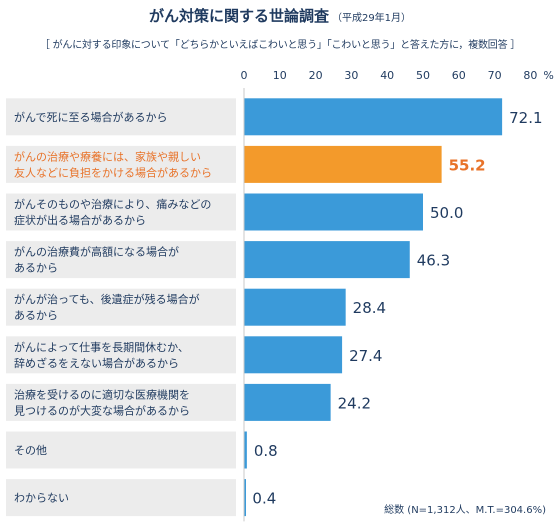 Image resolution: width=560 pixels, height=530 pixels. I want to click on category-label: がんの治療や療養には、家族や親しい, so click(107, 156).